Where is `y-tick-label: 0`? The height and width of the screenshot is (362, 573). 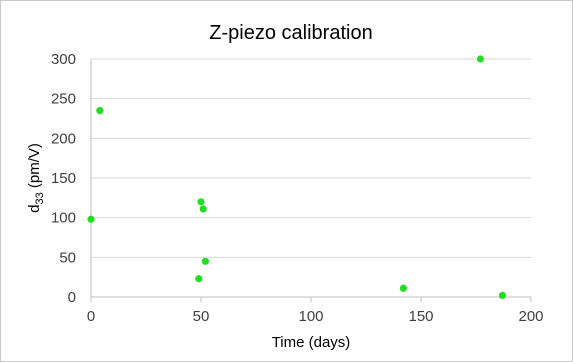
y-tick-label: 0 is located at coordinates (72, 297).